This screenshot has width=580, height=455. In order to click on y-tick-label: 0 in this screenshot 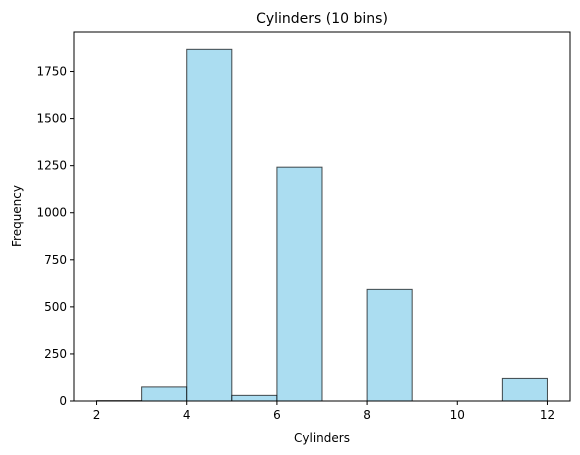, I will do `click(63, 401)`.